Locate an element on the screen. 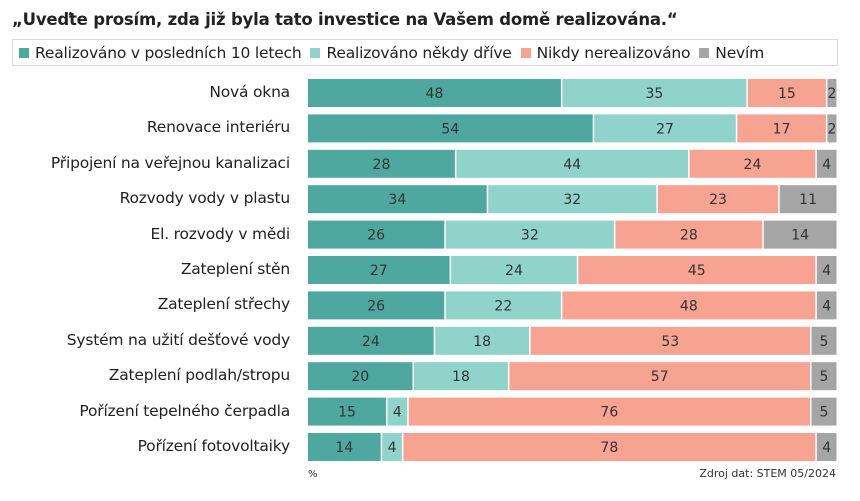  data-label: 22 is located at coordinates (503, 306).